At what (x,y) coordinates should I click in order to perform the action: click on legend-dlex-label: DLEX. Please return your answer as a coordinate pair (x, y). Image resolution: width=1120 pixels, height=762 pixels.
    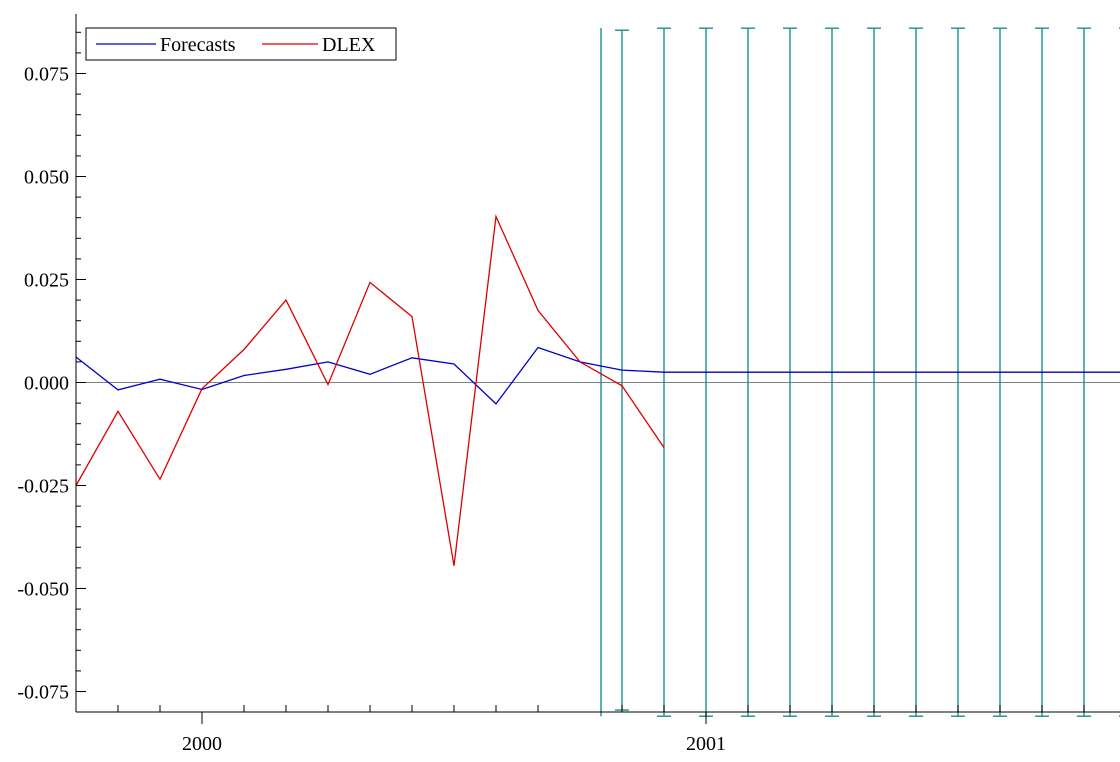
    Looking at the image, I should click on (349, 45).